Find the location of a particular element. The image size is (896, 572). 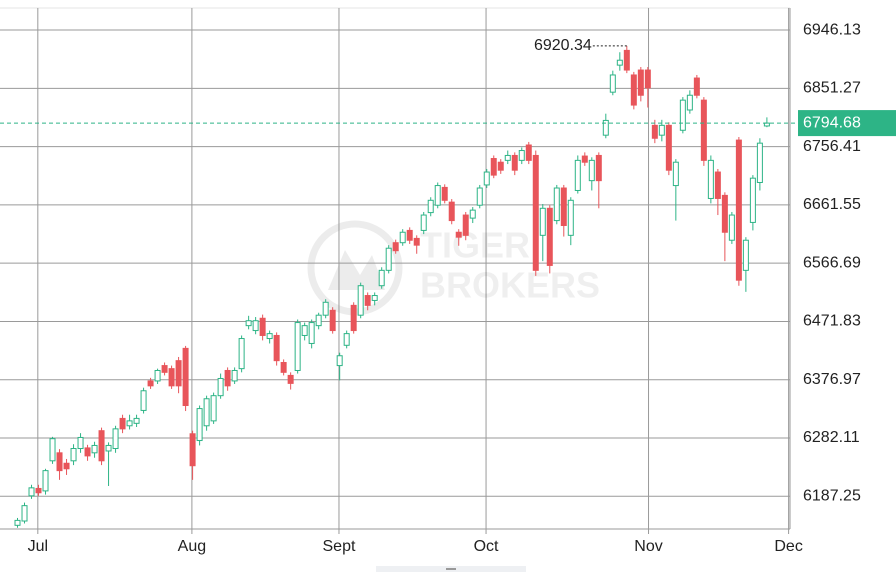

last-price-label: 6794.68 is located at coordinates (832, 122).